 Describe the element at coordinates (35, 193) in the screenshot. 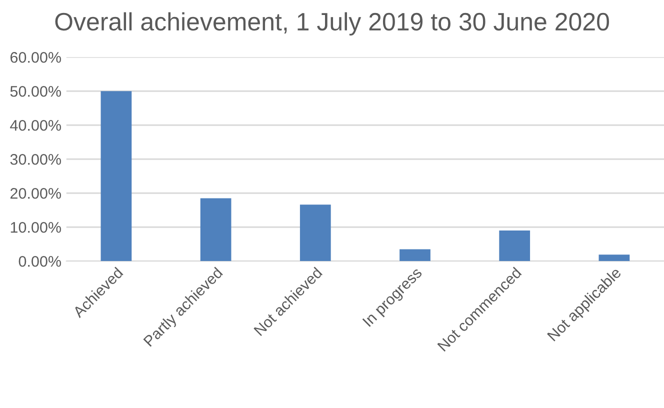

I see `y-tick-label: 20.00%` at that location.